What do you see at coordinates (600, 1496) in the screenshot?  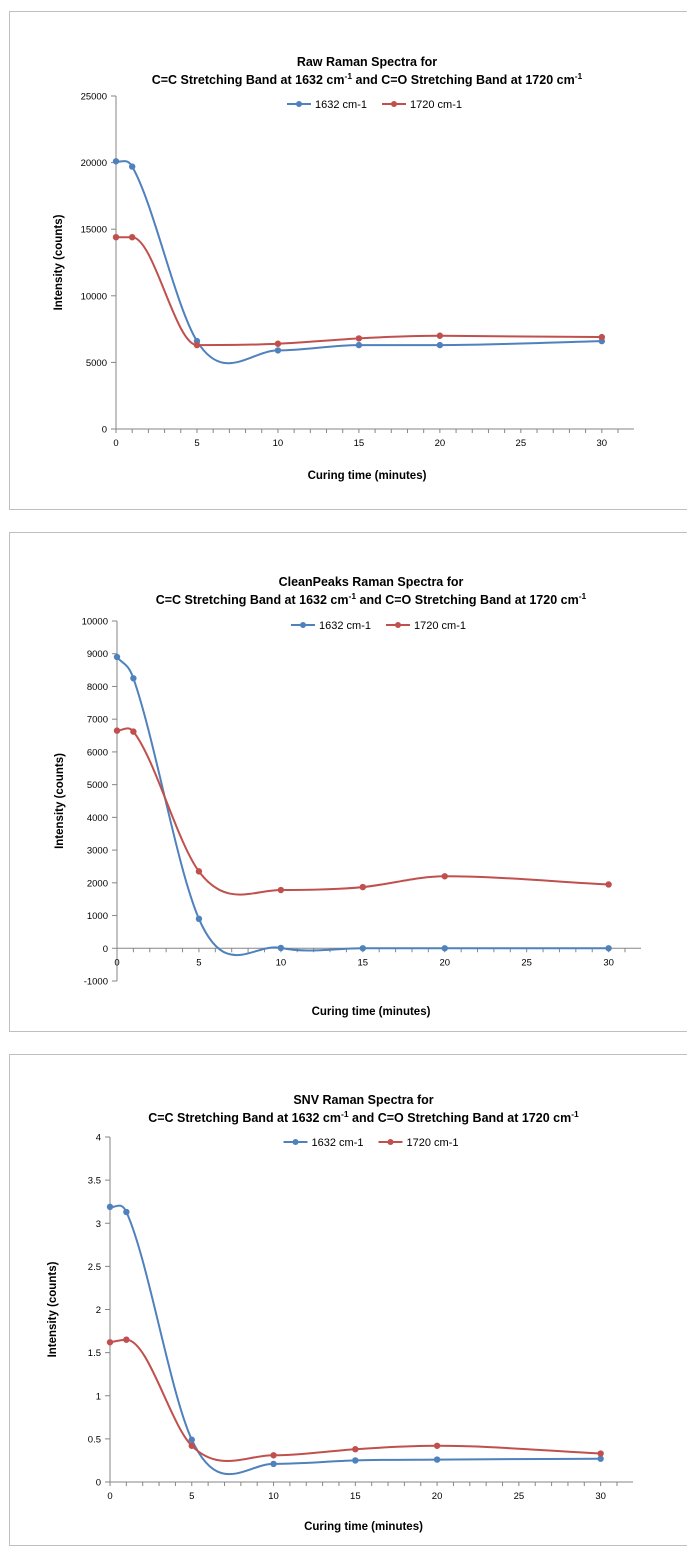 I see `snv-x-tick-label-6: 30` at bounding box center [600, 1496].